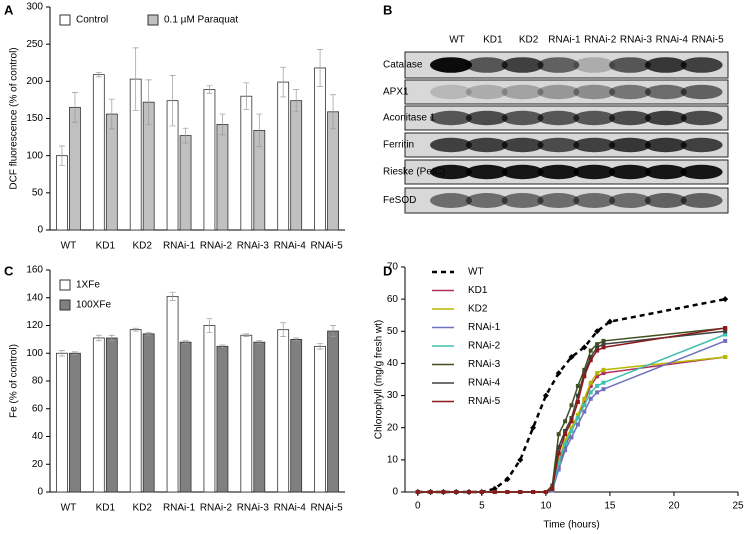  I want to click on y-tick-label: 50, so click(38, 192).